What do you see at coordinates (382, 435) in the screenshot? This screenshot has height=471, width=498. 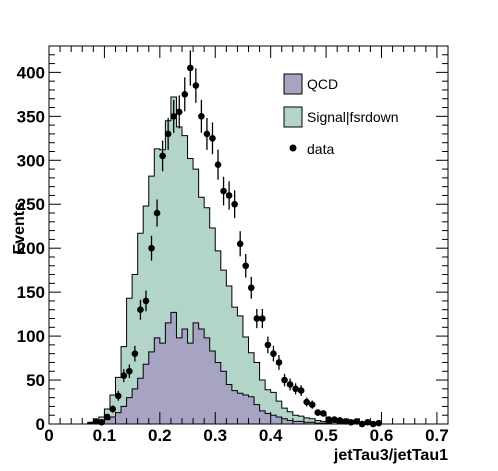 I see `x-tick-label: 0.6` at bounding box center [382, 435].